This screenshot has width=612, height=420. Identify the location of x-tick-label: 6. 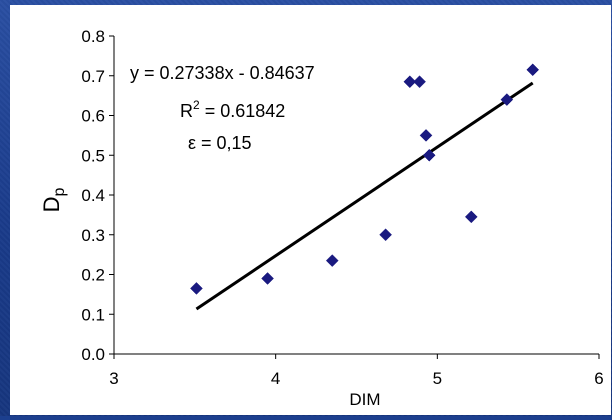
(598, 378).